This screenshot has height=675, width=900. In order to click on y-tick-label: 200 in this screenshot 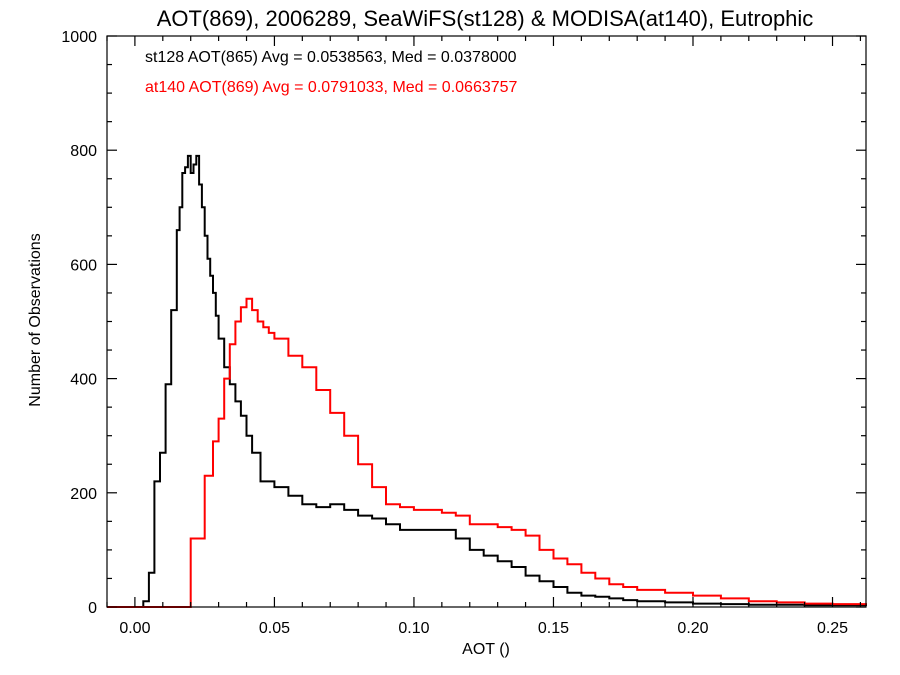, I will do `click(83, 494)`.